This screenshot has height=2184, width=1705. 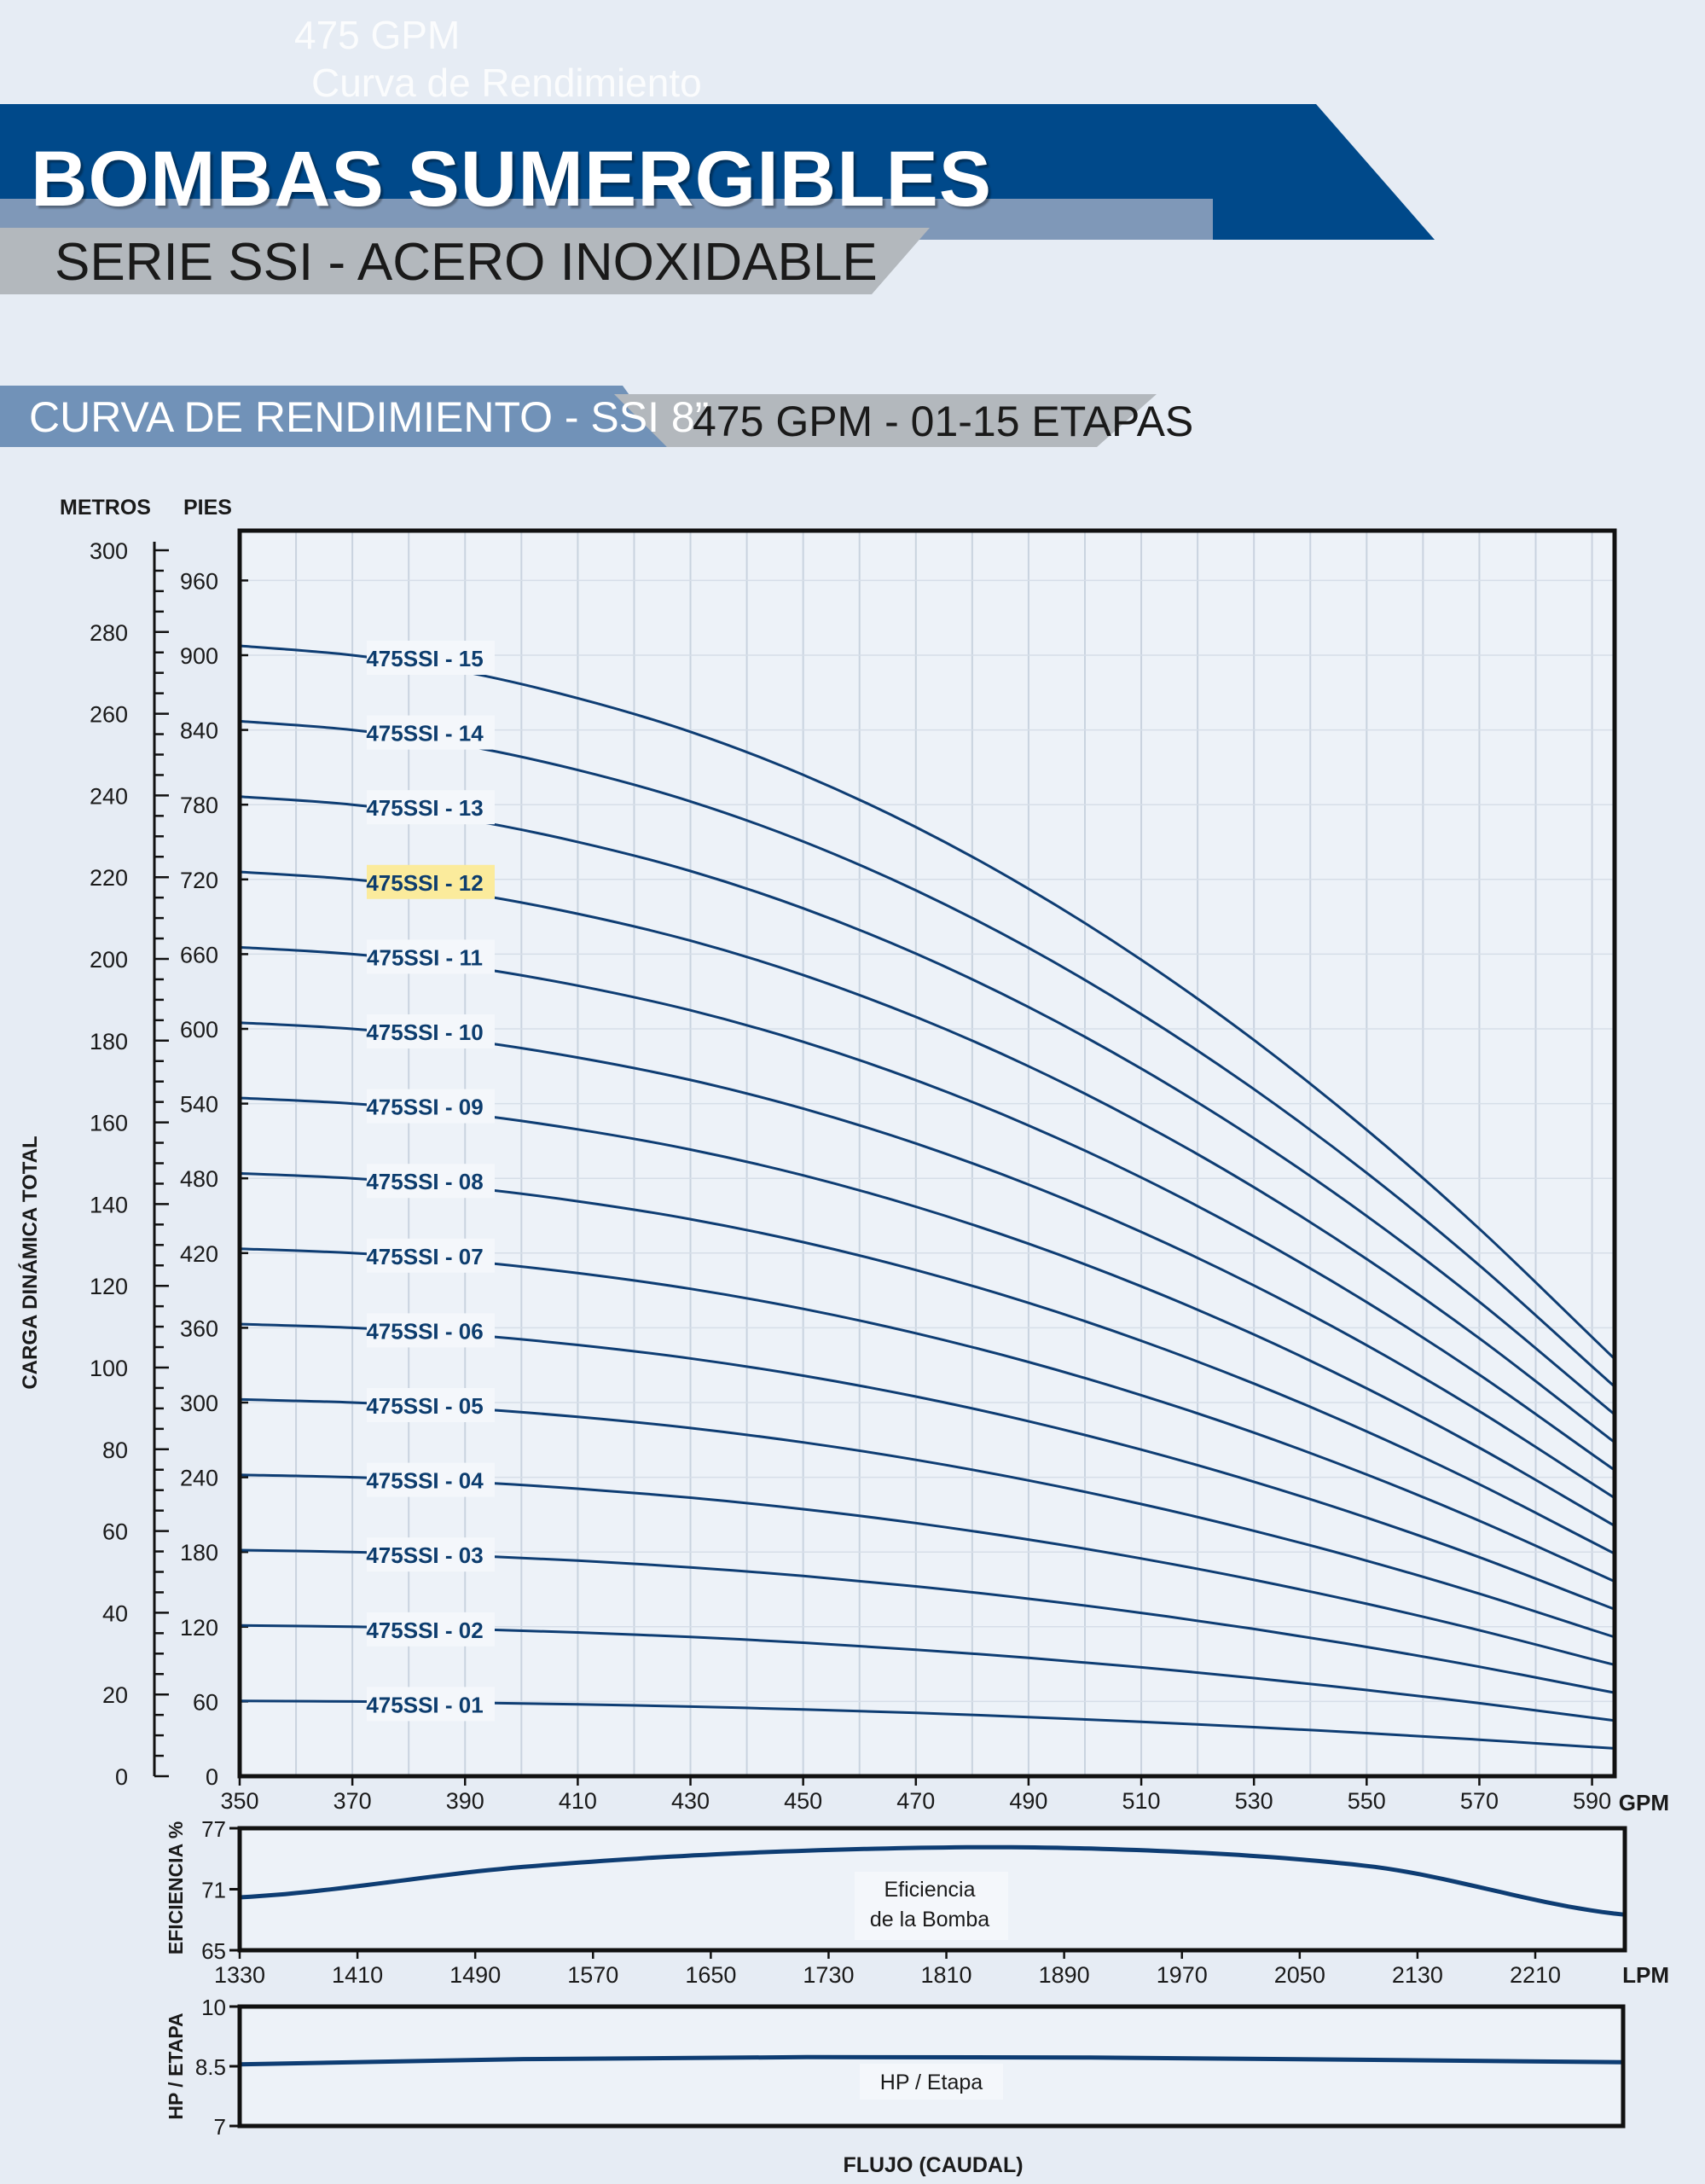 What do you see at coordinates (199, 1479) in the screenshot?
I see `tick-label-feet: 240` at bounding box center [199, 1479].